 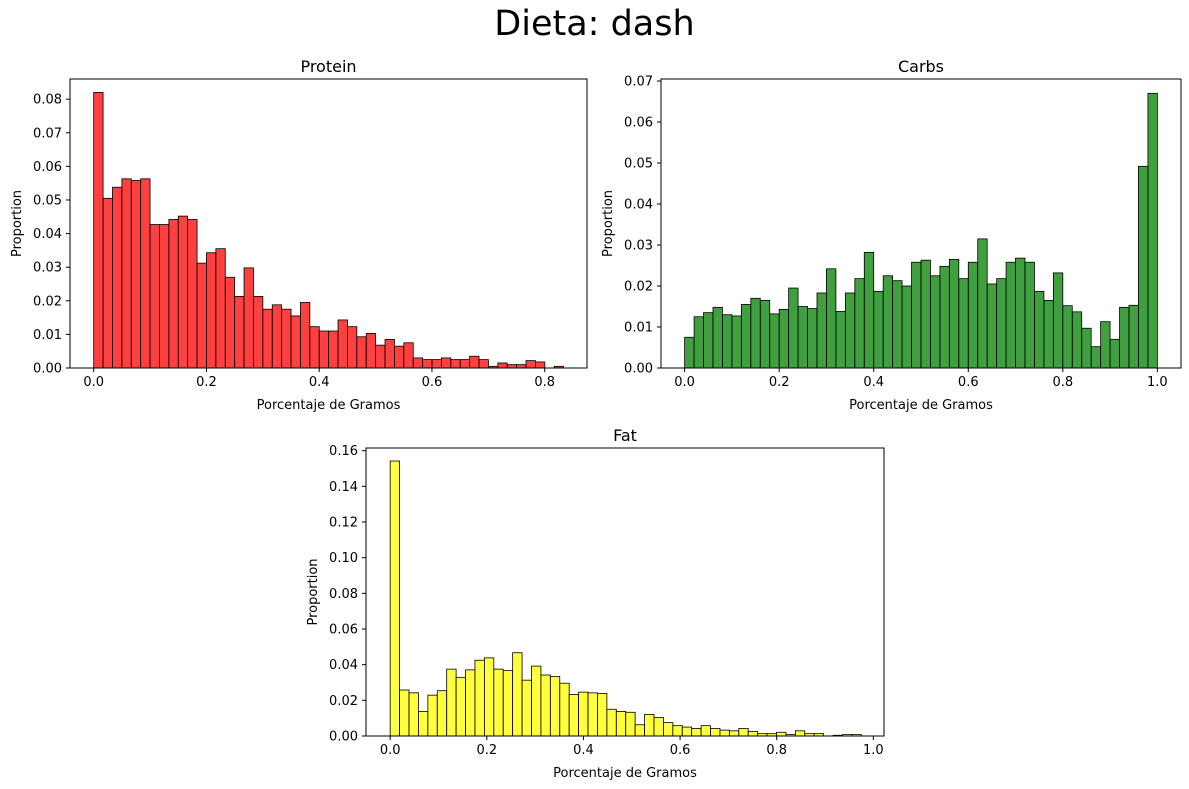 What do you see at coordinates (328, 66) in the screenshot?
I see `protein-title: Protein` at bounding box center [328, 66].